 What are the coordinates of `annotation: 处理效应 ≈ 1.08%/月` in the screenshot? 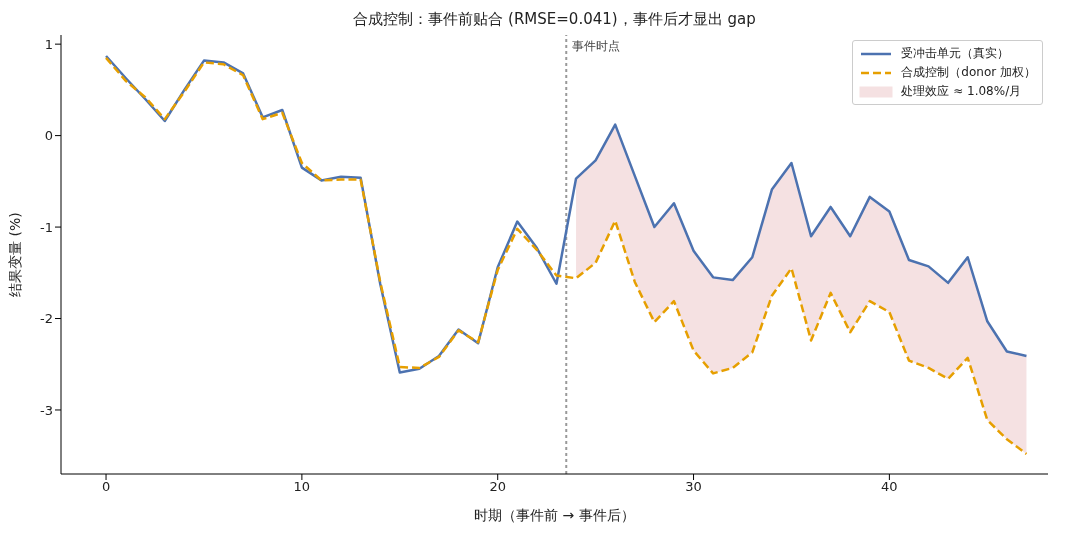 It's located at (961, 91).